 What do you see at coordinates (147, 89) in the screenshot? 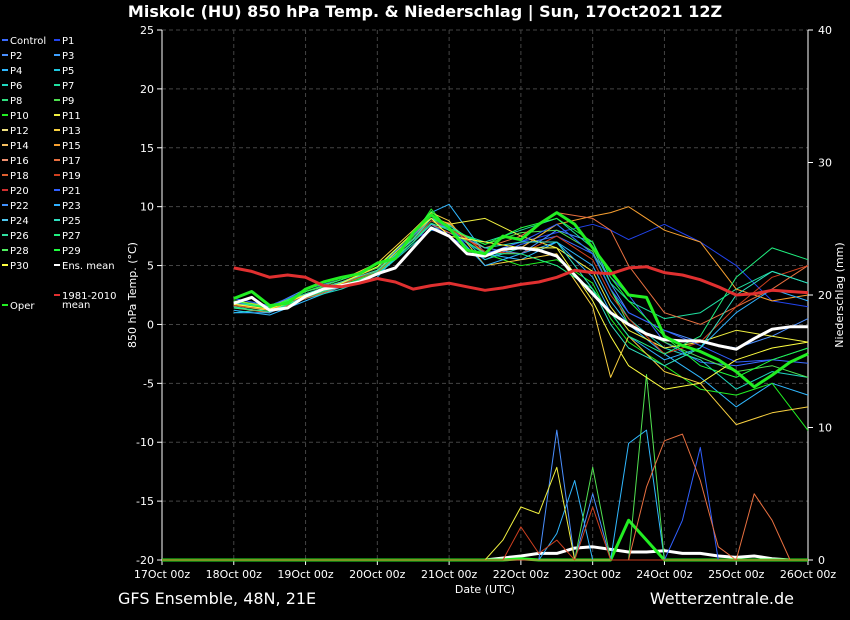
I see `y-tick-label: 20` at bounding box center [147, 89].